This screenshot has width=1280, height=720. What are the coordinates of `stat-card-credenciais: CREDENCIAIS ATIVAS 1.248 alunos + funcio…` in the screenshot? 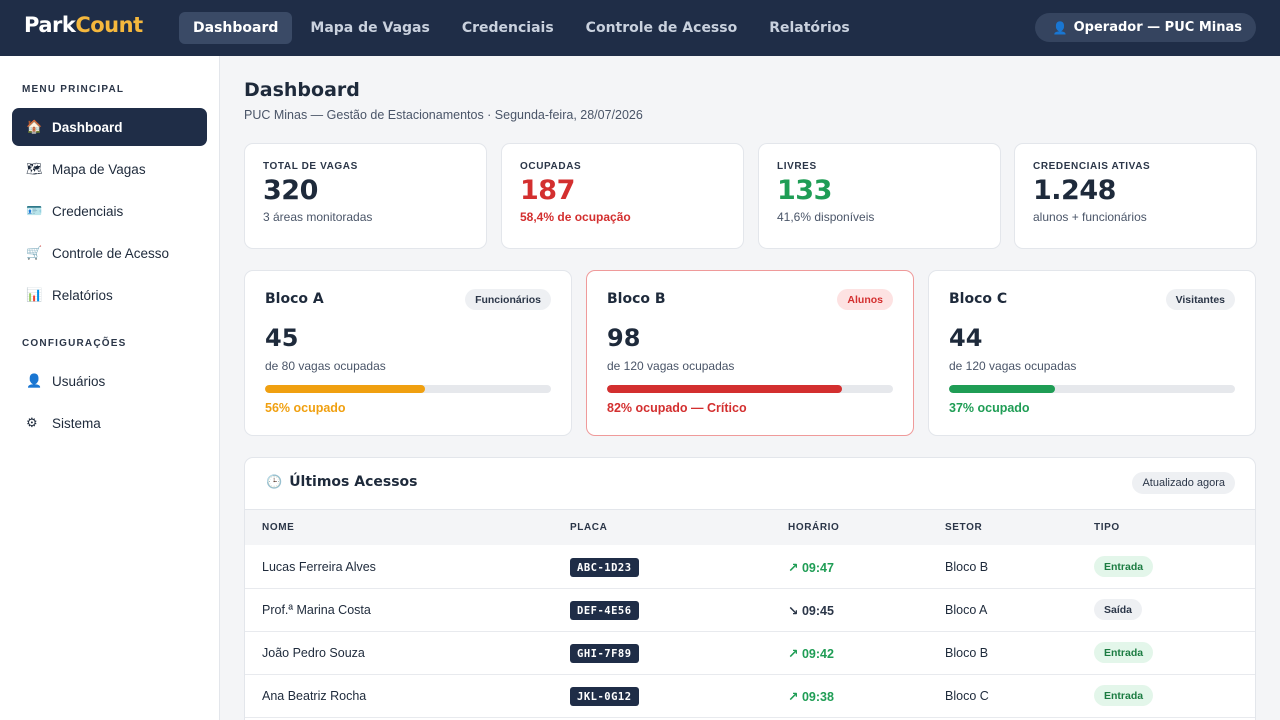 It's located at (1135, 196).